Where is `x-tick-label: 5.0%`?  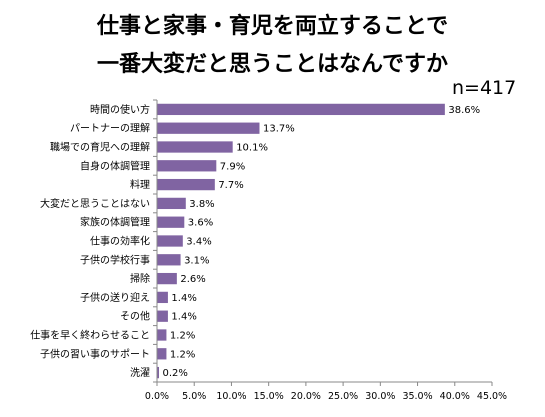 x-tick-label: 5.0% is located at coordinates (194, 396).